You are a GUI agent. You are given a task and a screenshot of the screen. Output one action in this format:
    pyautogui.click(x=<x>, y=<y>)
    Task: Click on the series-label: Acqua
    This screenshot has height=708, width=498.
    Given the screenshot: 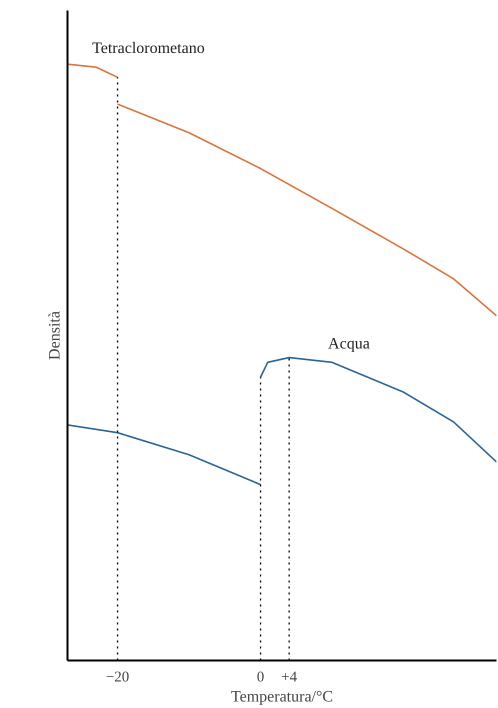 What is the action you would take?
    pyautogui.click(x=349, y=343)
    